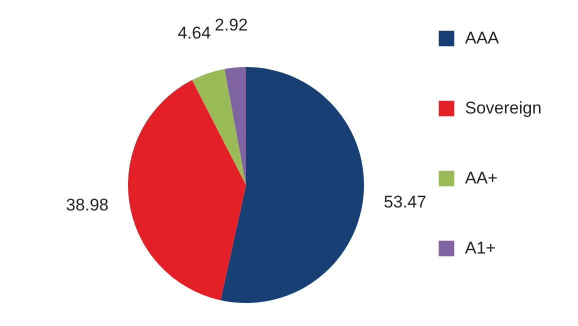  I want to click on legend-label: Sovereign, so click(503, 108).